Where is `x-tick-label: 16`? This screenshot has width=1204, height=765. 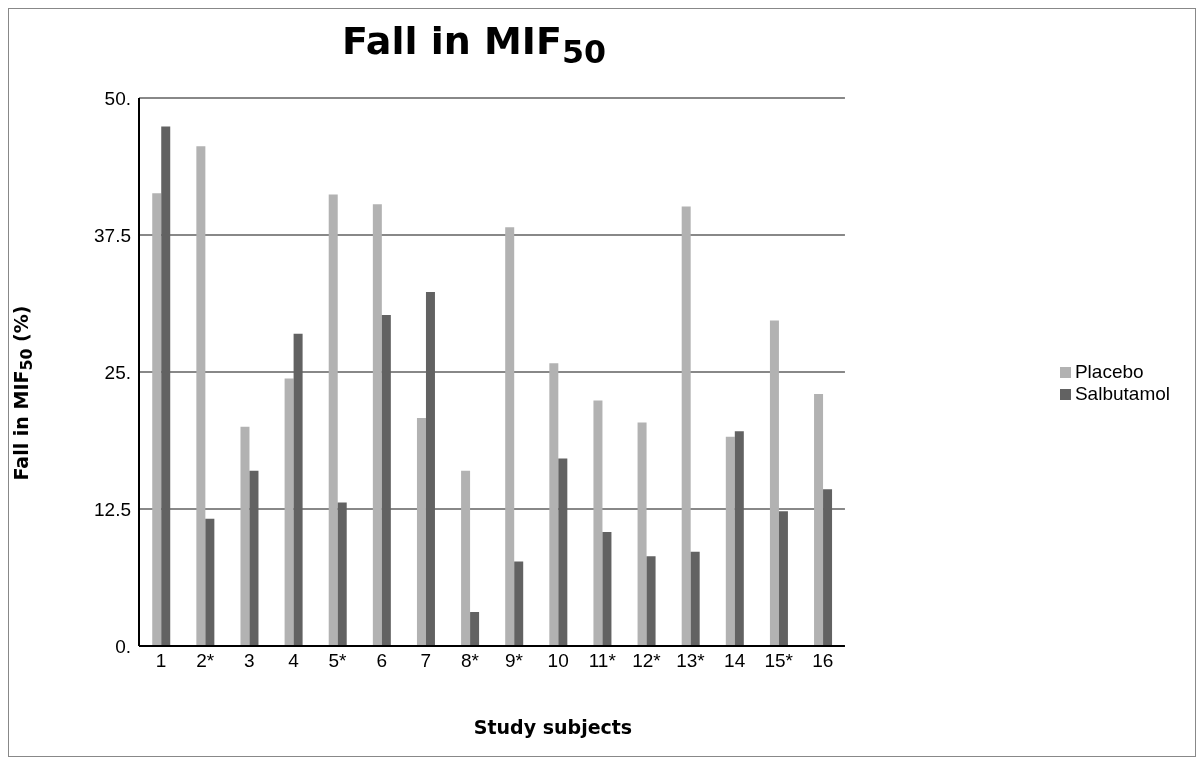
x-tick-label: 16 is located at coordinates (823, 661).